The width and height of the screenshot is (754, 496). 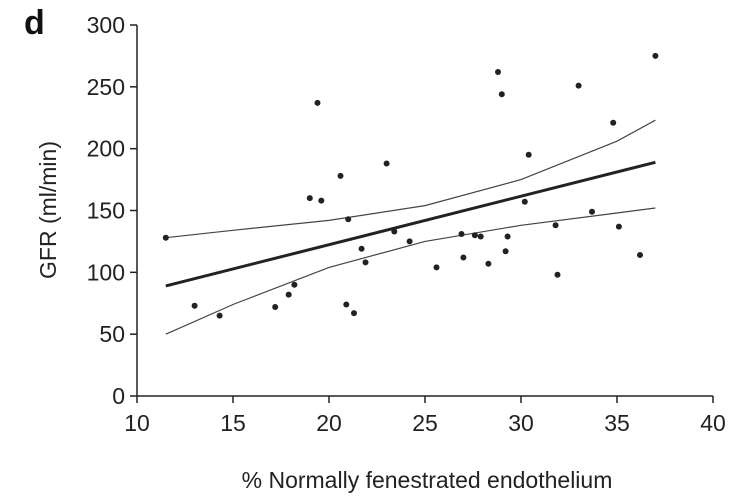 What do you see at coordinates (112, 334) in the screenshot?
I see `y-tick-label: 50` at bounding box center [112, 334].